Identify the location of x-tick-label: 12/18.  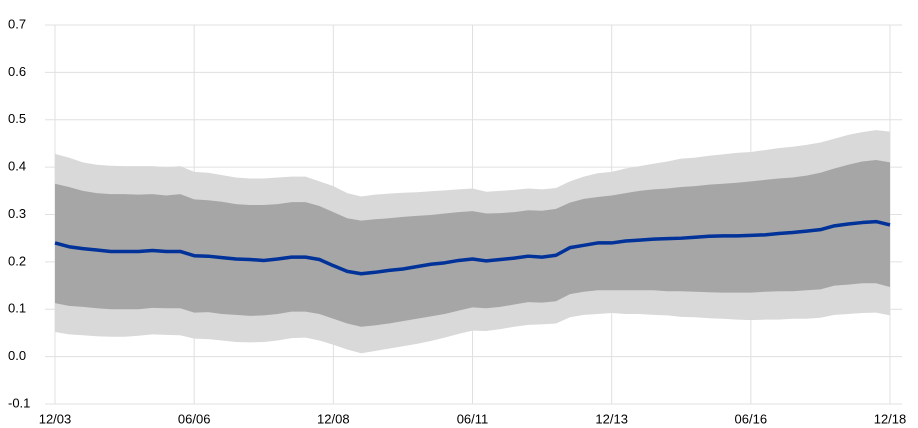
(890, 418).